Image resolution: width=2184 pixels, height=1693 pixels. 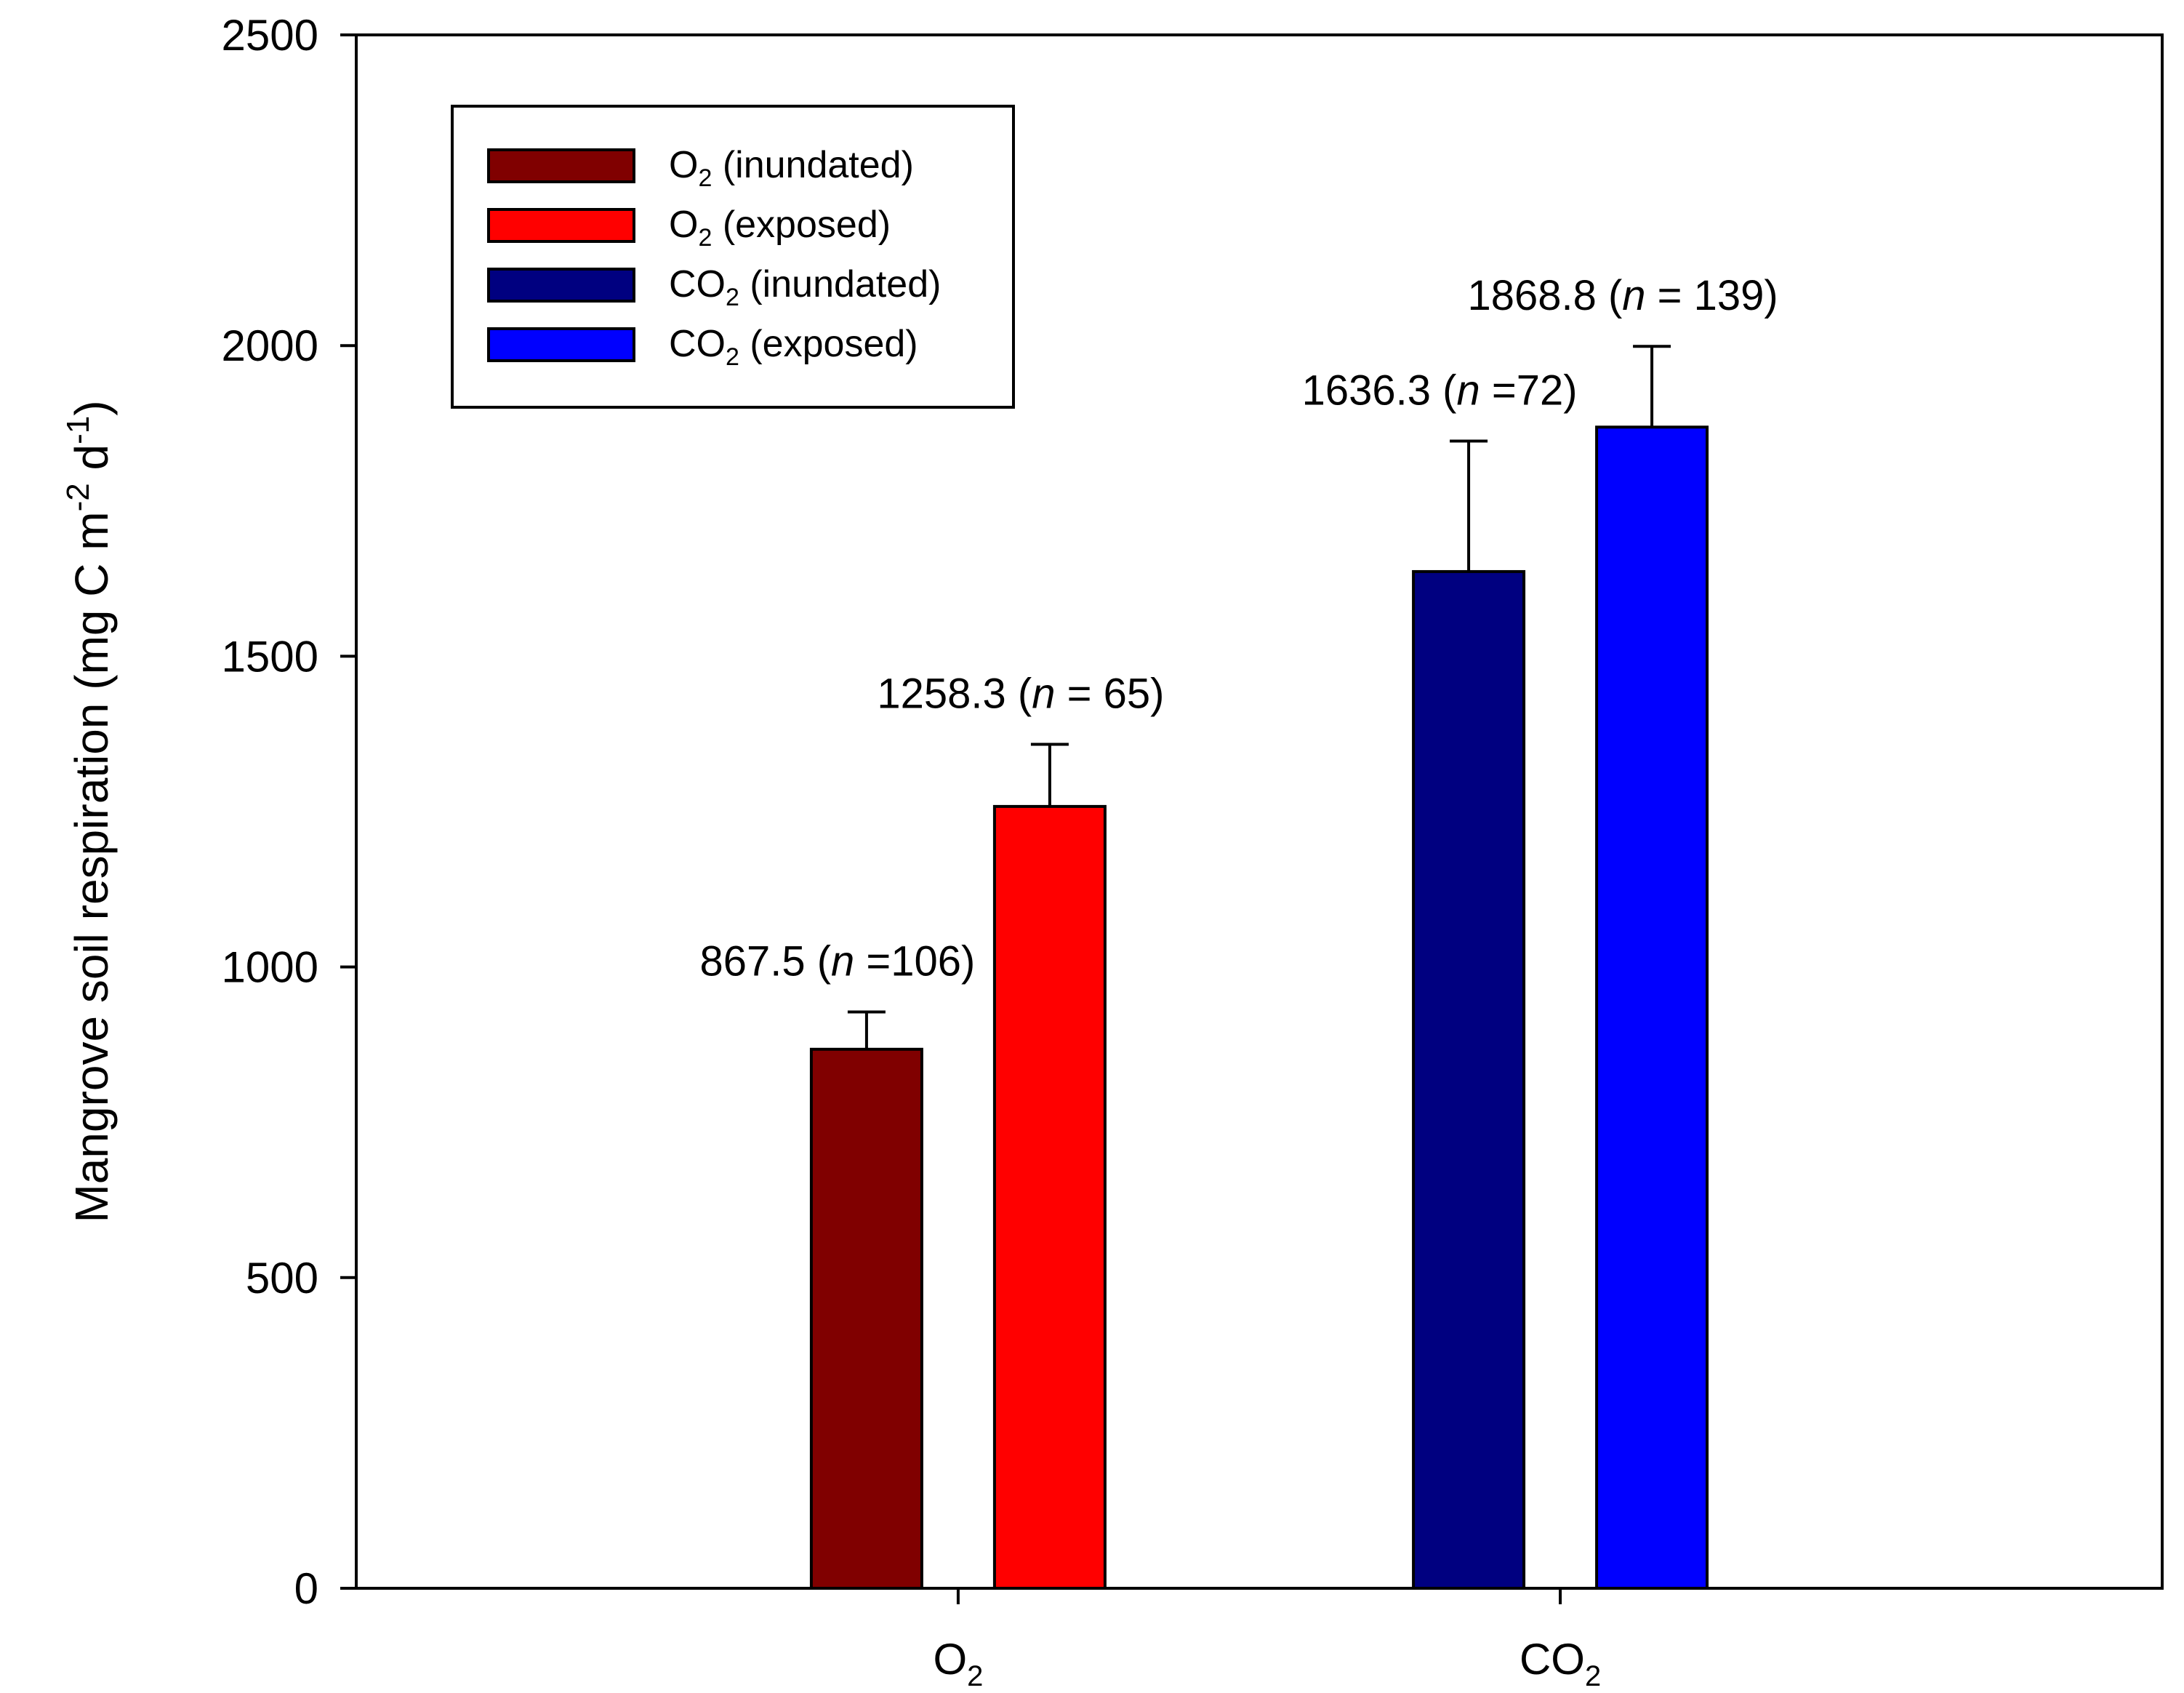 What do you see at coordinates (958, 1663) in the screenshot?
I see `x-tick-label: O2` at bounding box center [958, 1663].